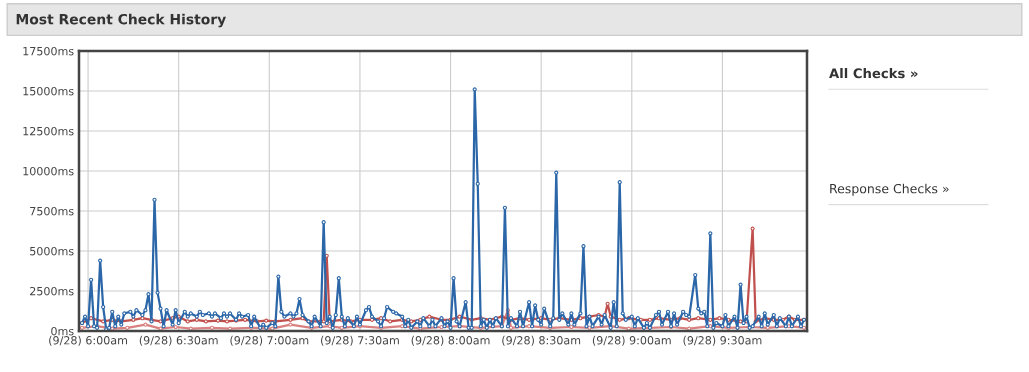 The width and height of the screenshot is (1029, 372). I want to click on chart-title: Most Recent Check History, so click(121, 20).